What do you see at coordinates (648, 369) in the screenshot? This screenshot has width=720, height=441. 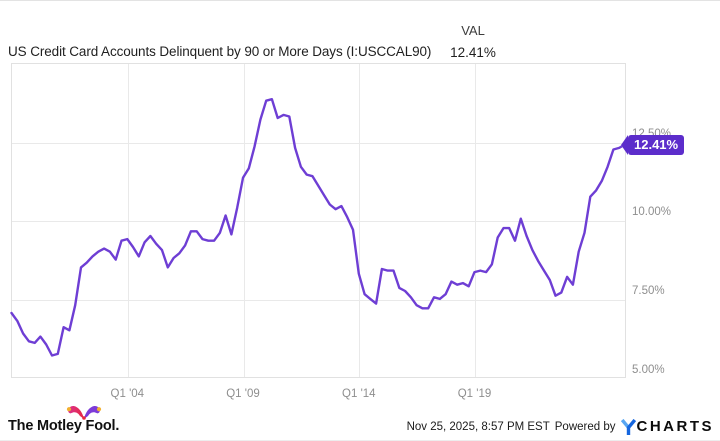 I see `y-axis-tick-label: 5.00%` at bounding box center [648, 369].